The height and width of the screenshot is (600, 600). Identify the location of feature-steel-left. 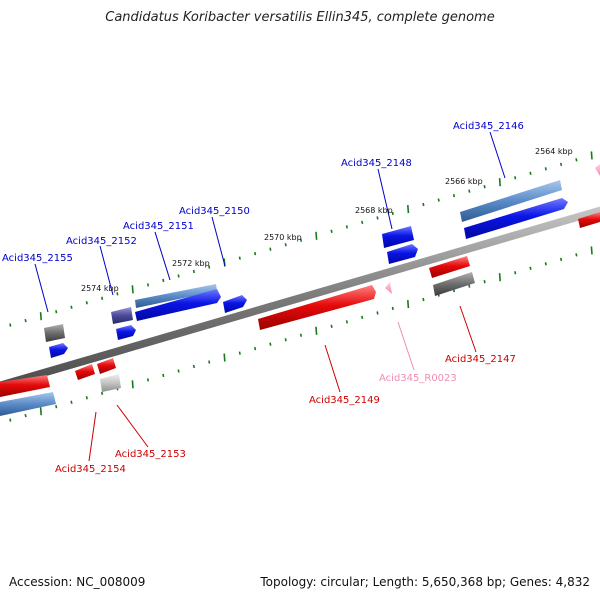
(28, 404).